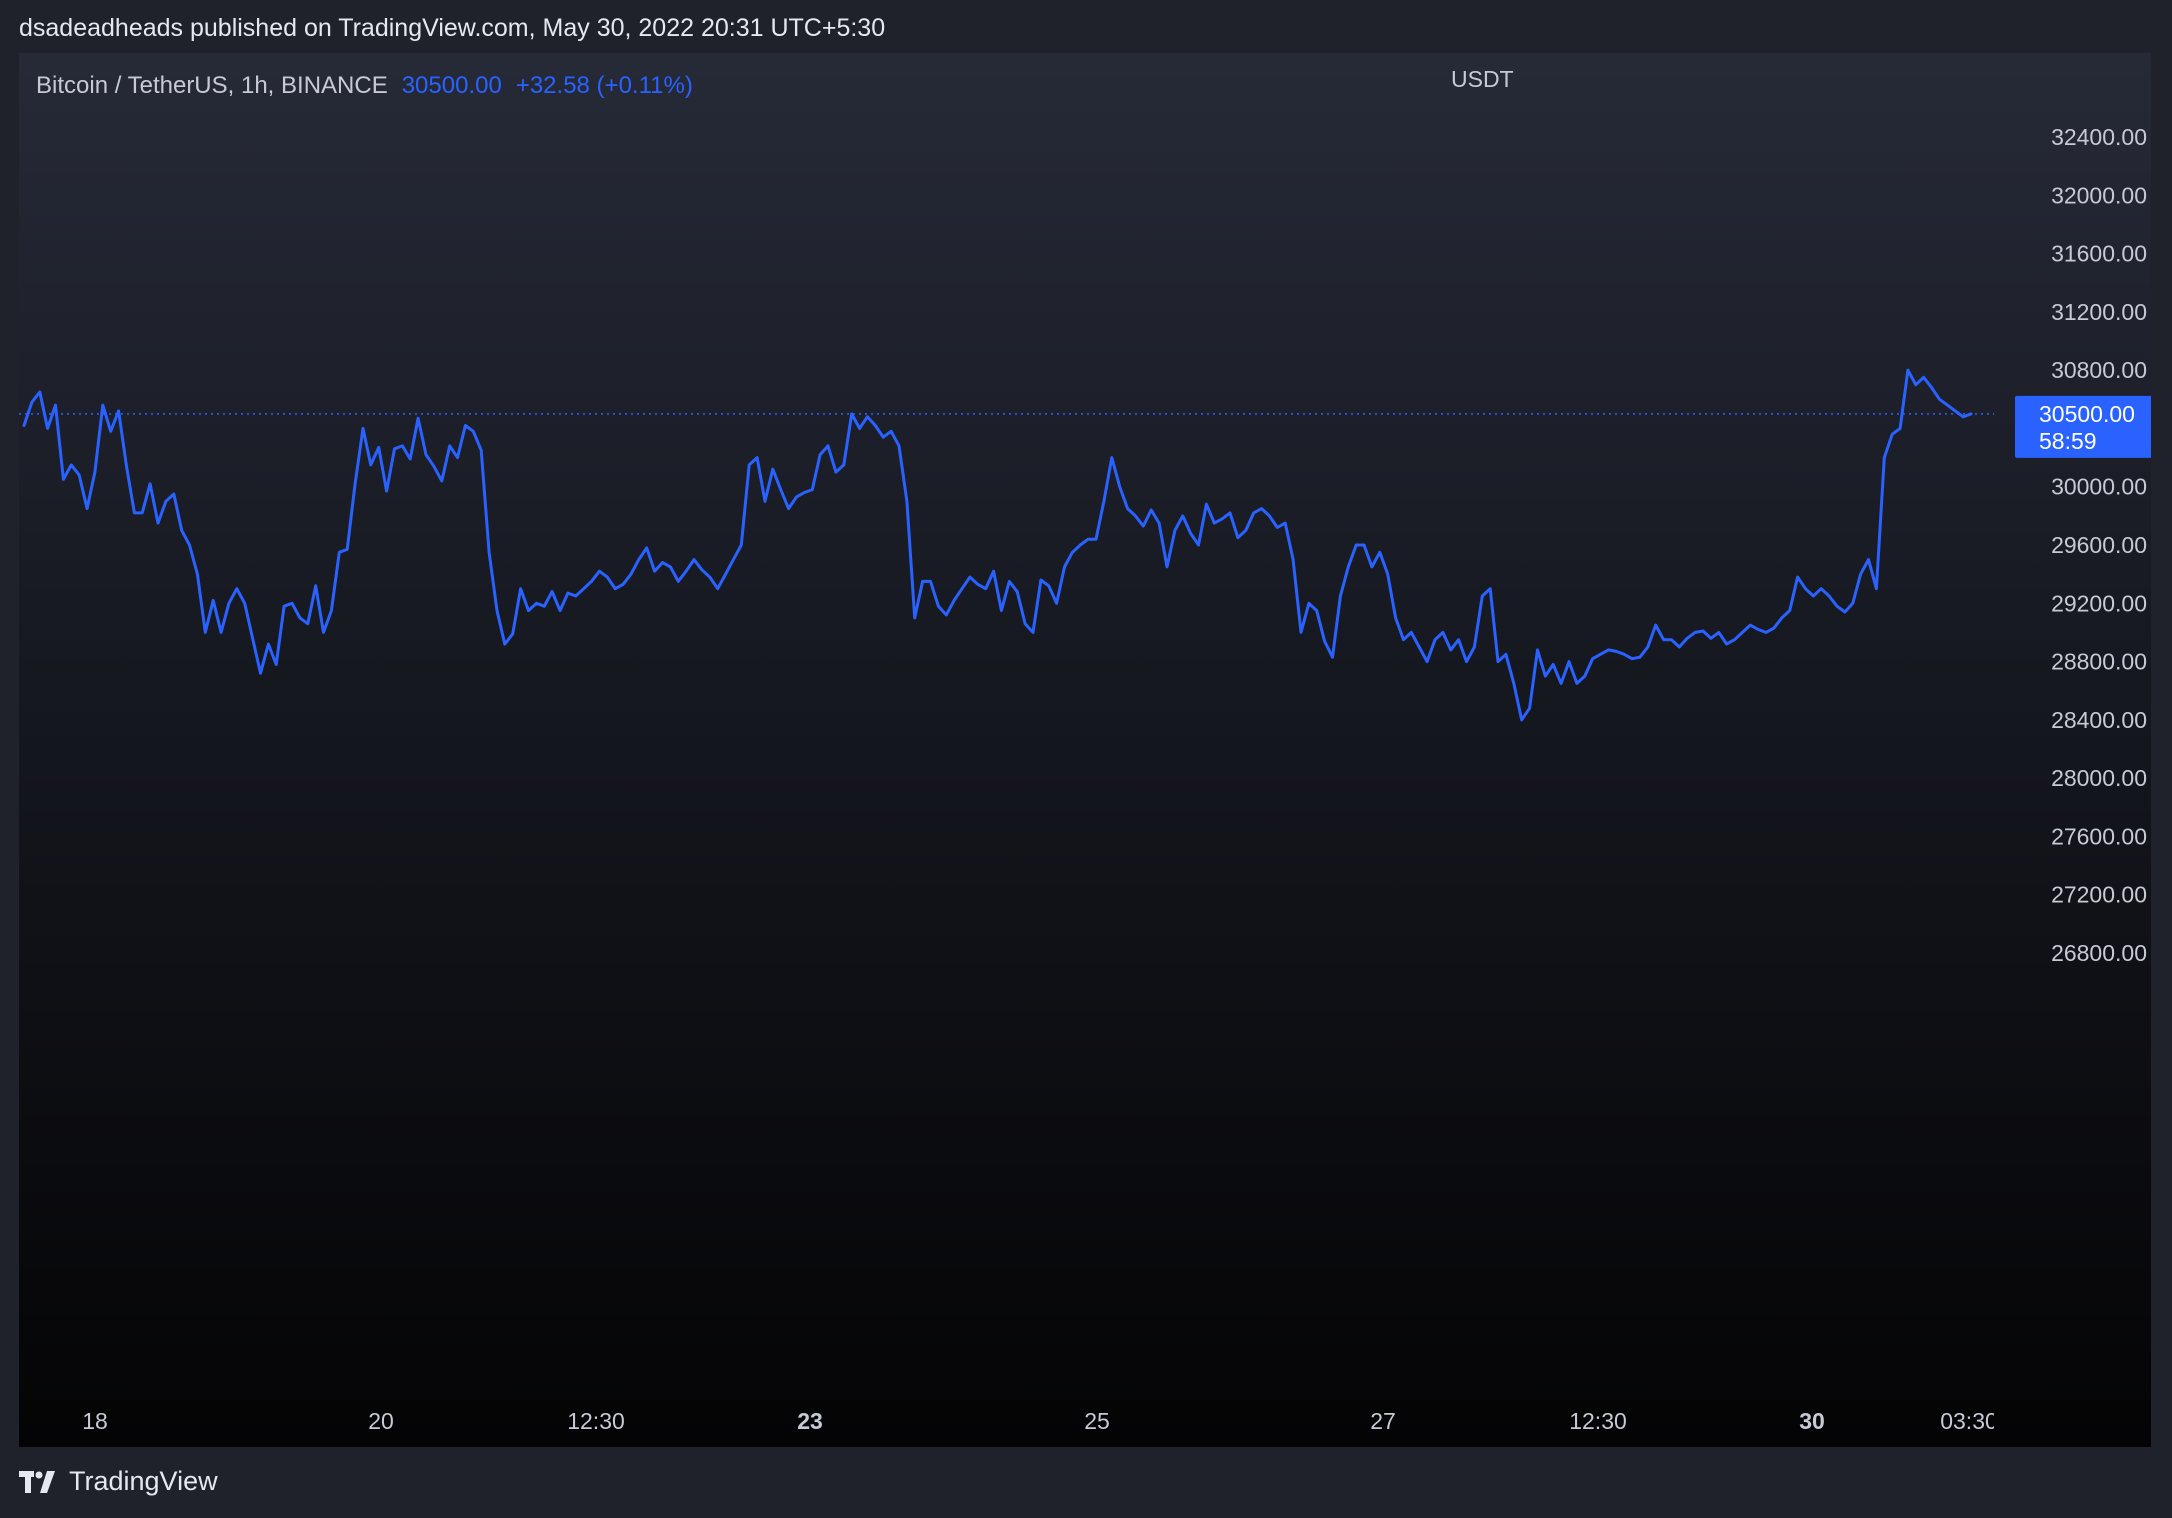 The image size is (2172, 1518). Describe the element at coordinates (2099, 370) in the screenshot. I see `y-tick-label: 30800.00` at that location.